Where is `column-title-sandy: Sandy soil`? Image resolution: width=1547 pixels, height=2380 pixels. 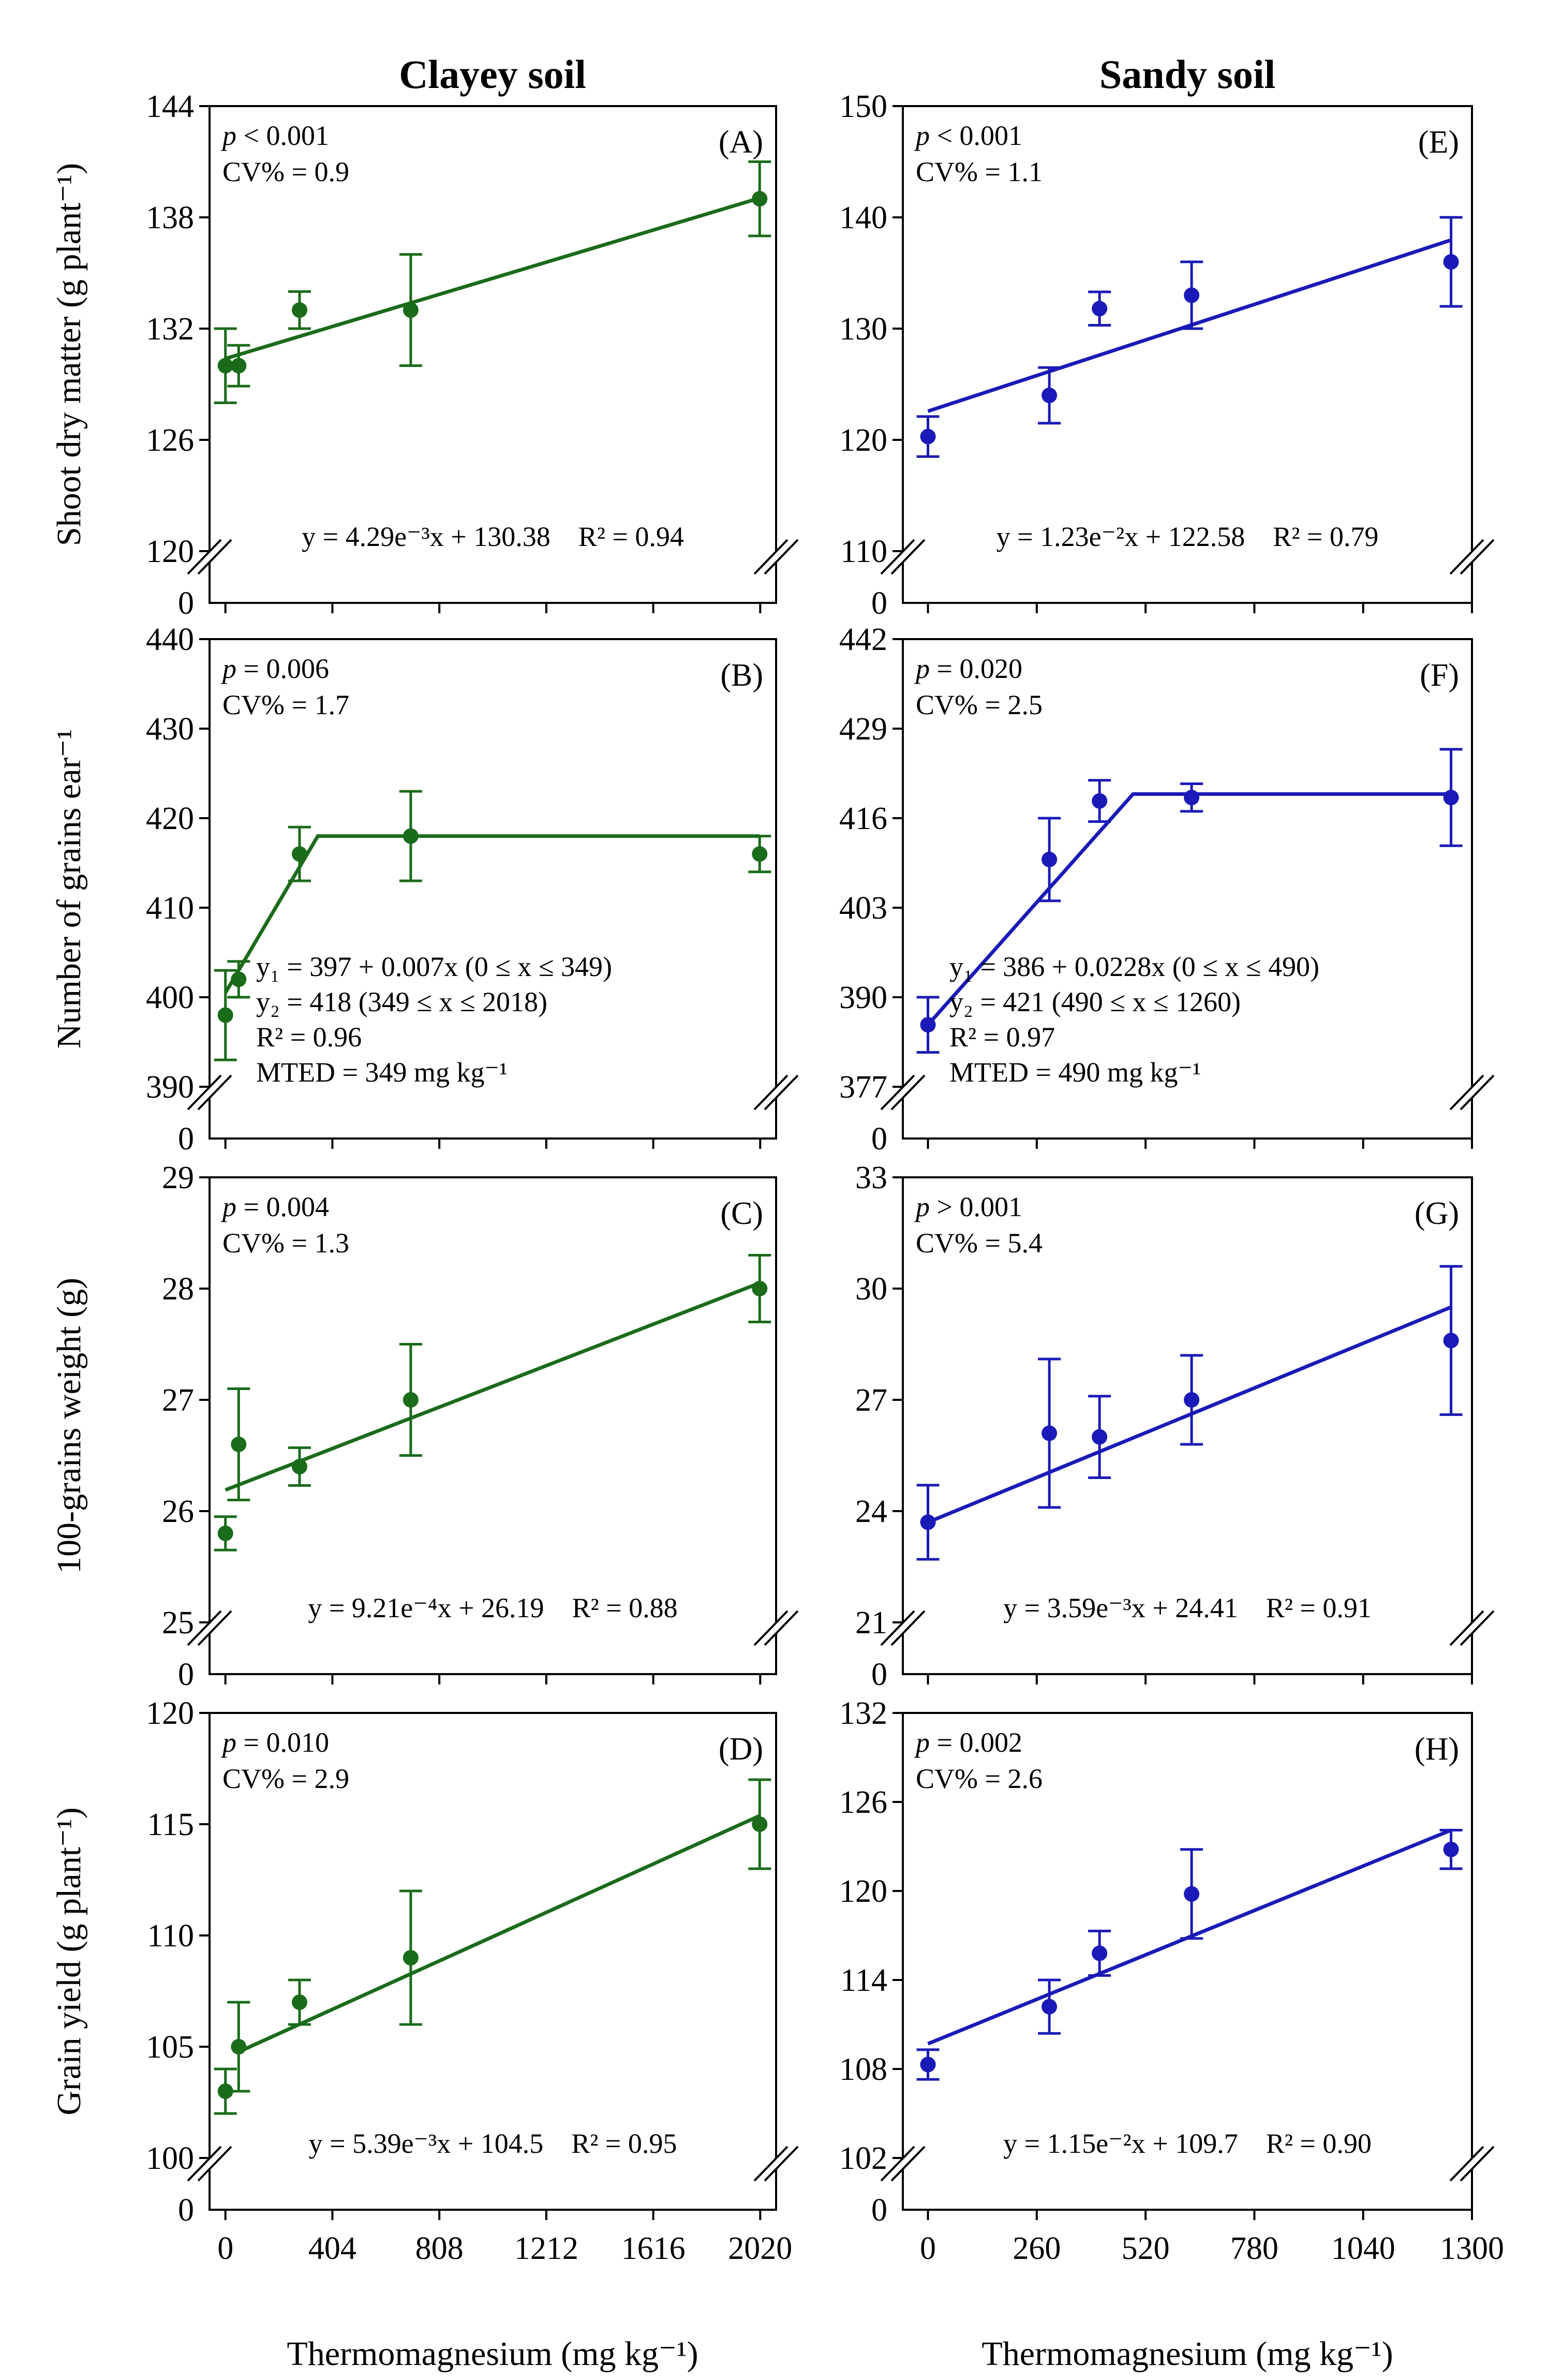 column-title-sandy: Sandy soil is located at coordinates (1187, 74).